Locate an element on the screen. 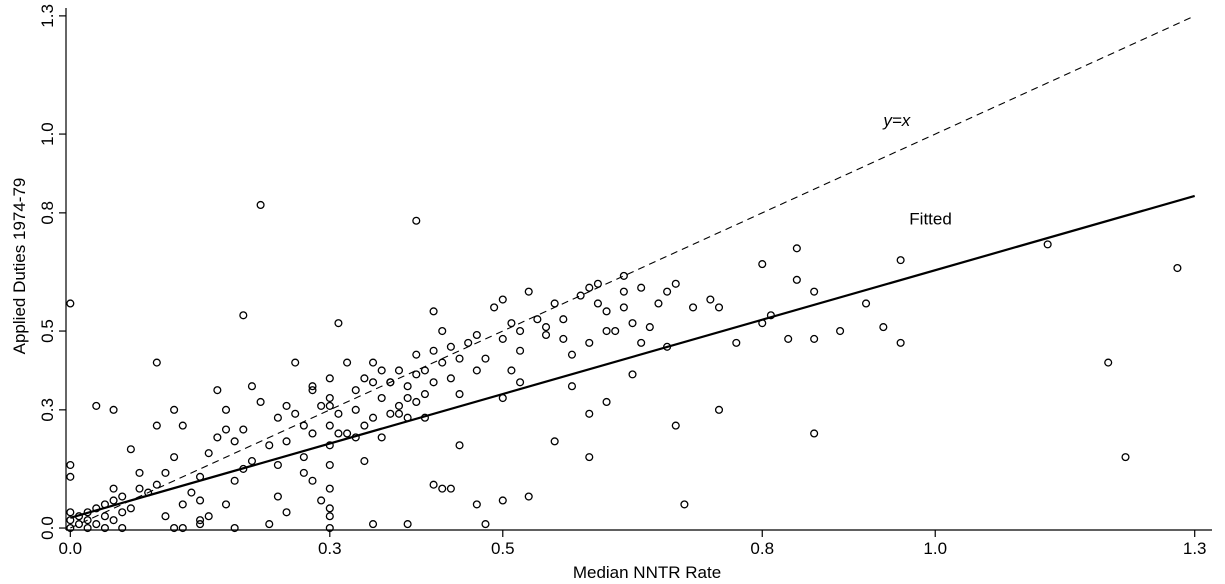 This screenshot has height=584, width=1225. y-tick-label: 0.0 is located at coordinates (47, 528).